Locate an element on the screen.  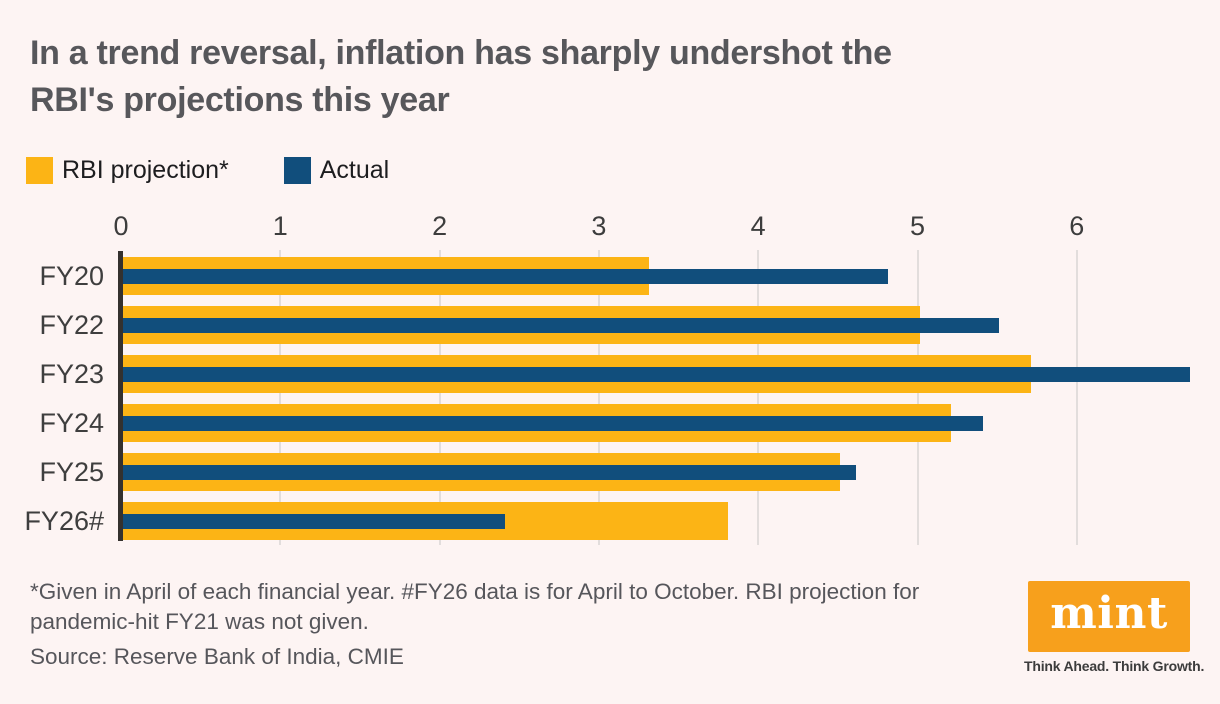
category-label-fy22: FY22 is located at coordinates (71, 325).